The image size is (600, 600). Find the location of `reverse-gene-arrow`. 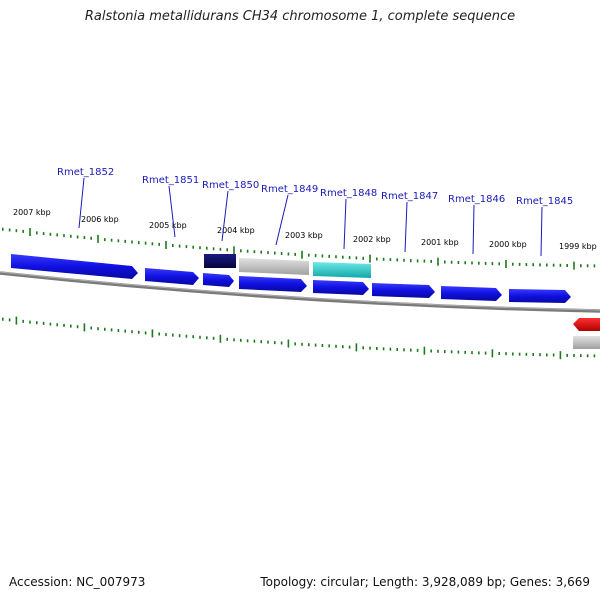

reverse-gene-arrow is located at coordinates (586, 324).